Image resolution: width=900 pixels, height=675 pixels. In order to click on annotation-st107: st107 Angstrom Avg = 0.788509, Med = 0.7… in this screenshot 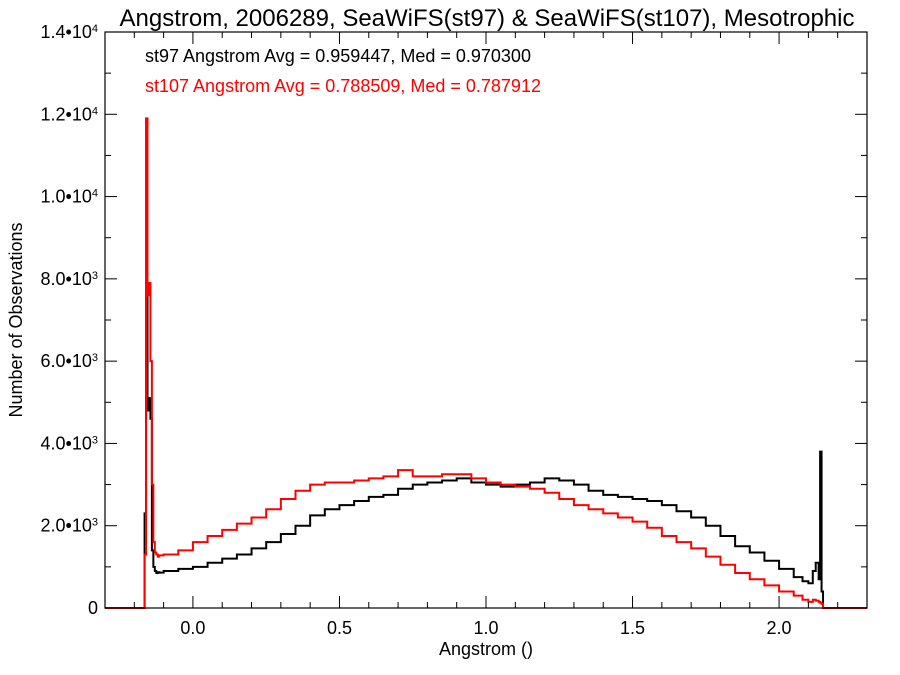, I will do `click(343, 86)`.